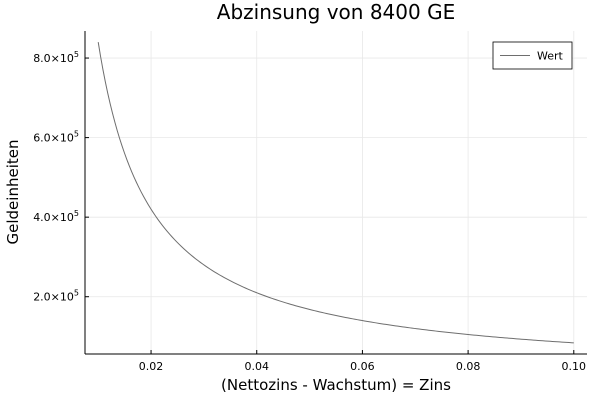  What do you see at coordinates (336, 385) in the screenshot?
I see `x-axis-label: (Nettozins - Wachstum) = Zins` at bounding box center [336, 385].